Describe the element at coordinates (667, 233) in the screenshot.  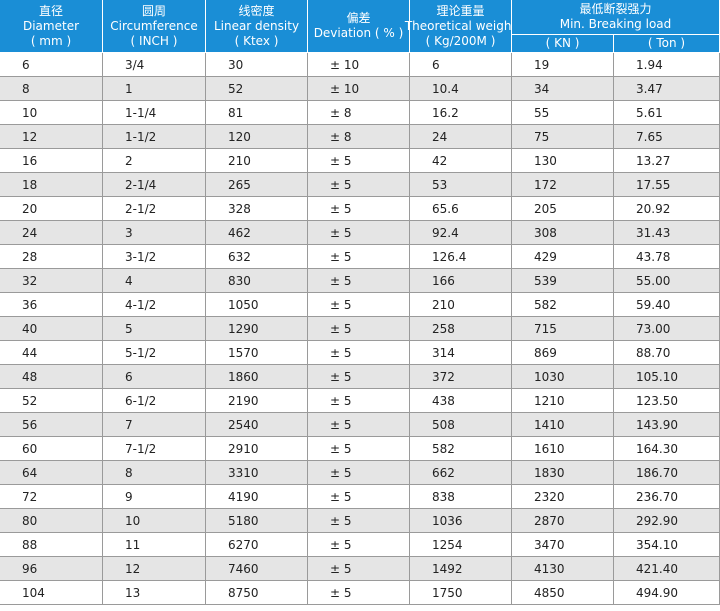
I see `table-cell: 31.43` at that location.